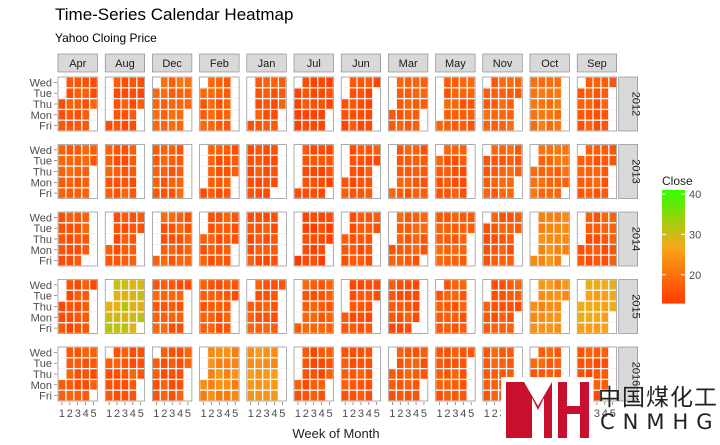 The image size is (720, 445). What do you see at coordinates (628, 104) in the screenshot?
I see `year-strip` at bounding box center [628, 104].